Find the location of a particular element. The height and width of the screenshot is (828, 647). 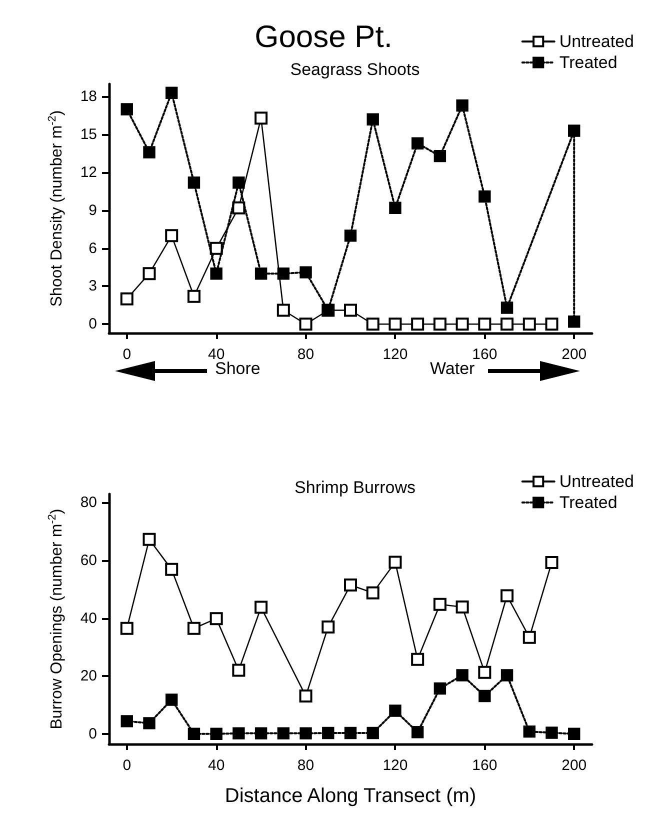

chart-title: Shrimp Burrows is located at coordinates (355, 487).